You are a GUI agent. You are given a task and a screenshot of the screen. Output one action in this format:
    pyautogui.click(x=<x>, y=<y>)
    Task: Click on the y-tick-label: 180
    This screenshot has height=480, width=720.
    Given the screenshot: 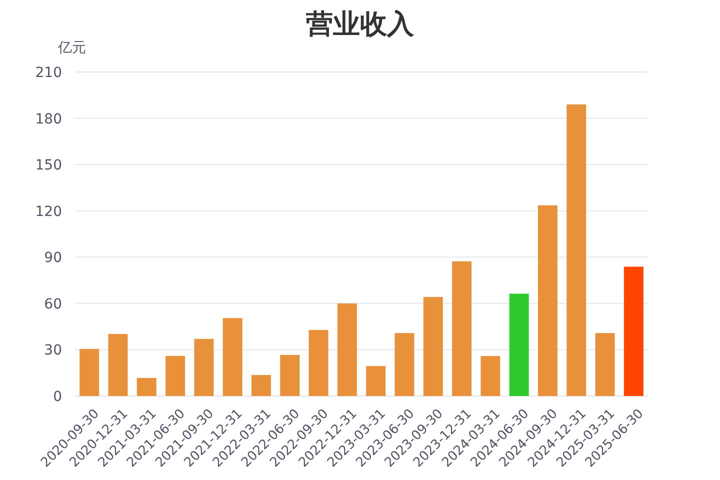 What is the action you would take?
    pyautogui.click(x=48, y=119)
    